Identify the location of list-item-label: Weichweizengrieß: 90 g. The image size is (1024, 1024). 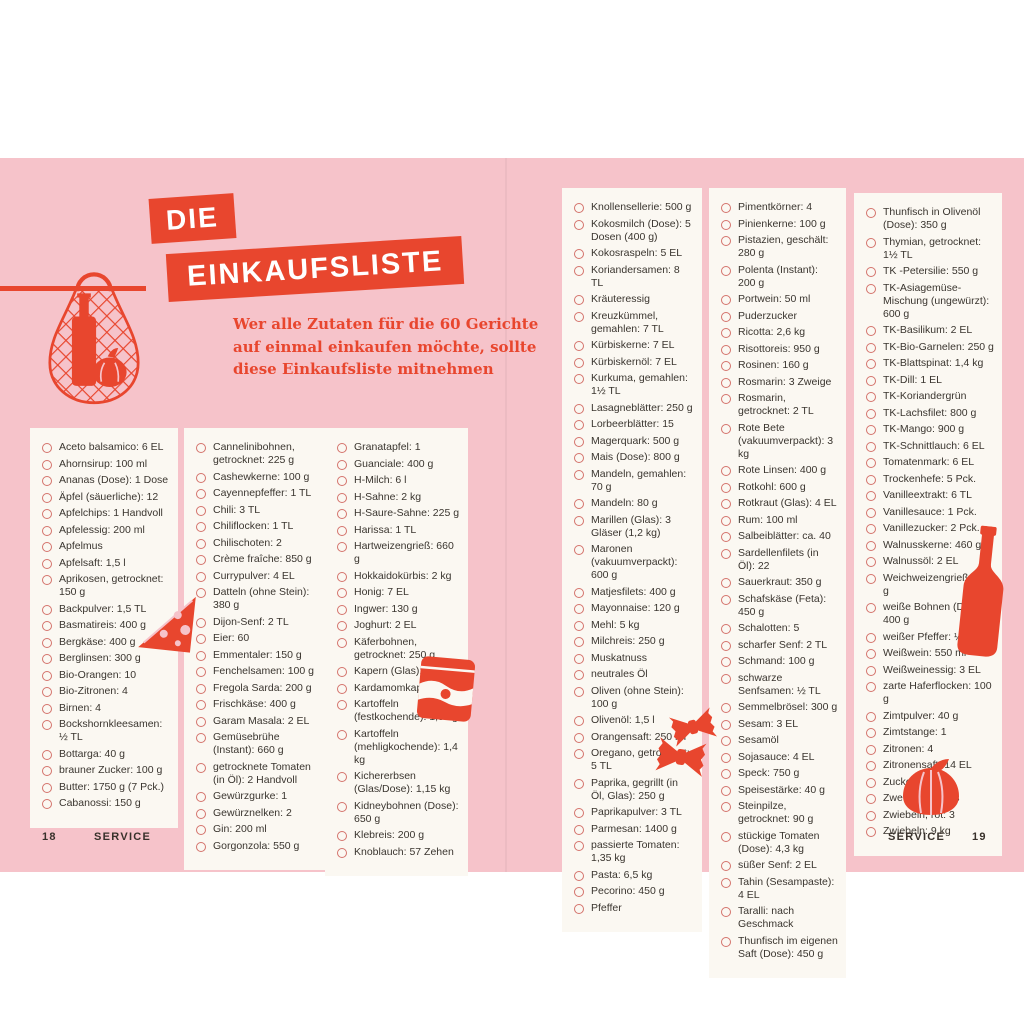
(935, 584).